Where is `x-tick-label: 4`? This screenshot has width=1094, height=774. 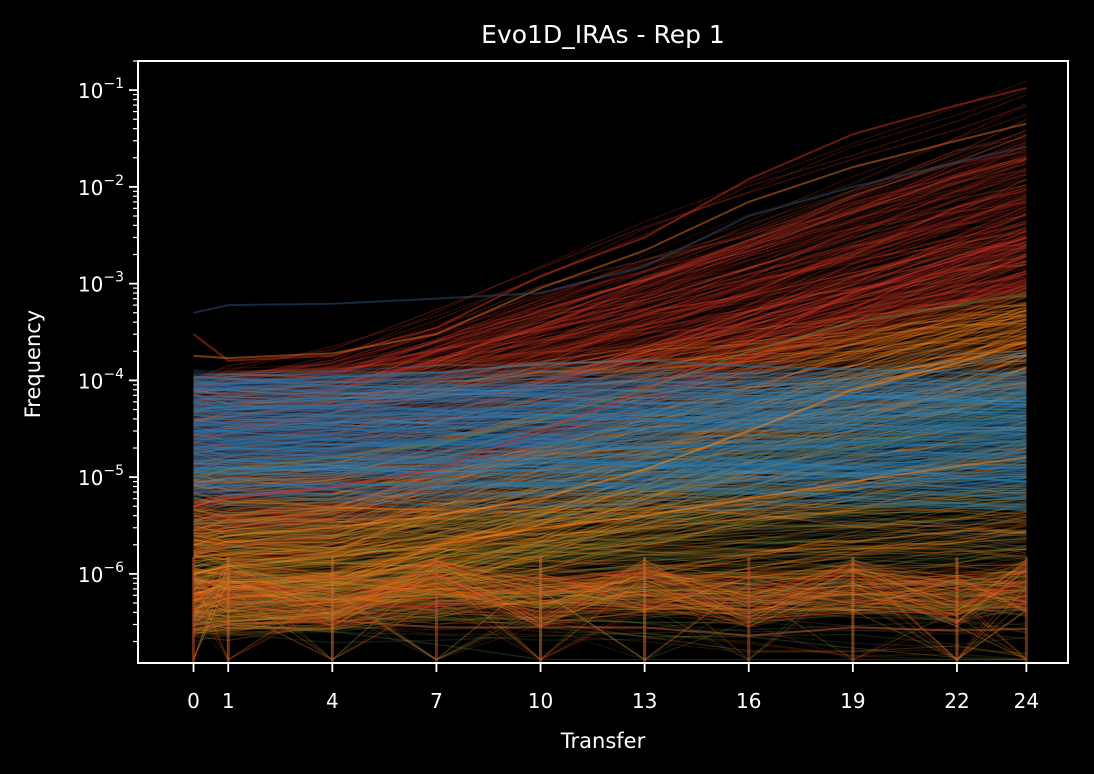 x-tick-label: 4 is located at coordinates (332, 701).